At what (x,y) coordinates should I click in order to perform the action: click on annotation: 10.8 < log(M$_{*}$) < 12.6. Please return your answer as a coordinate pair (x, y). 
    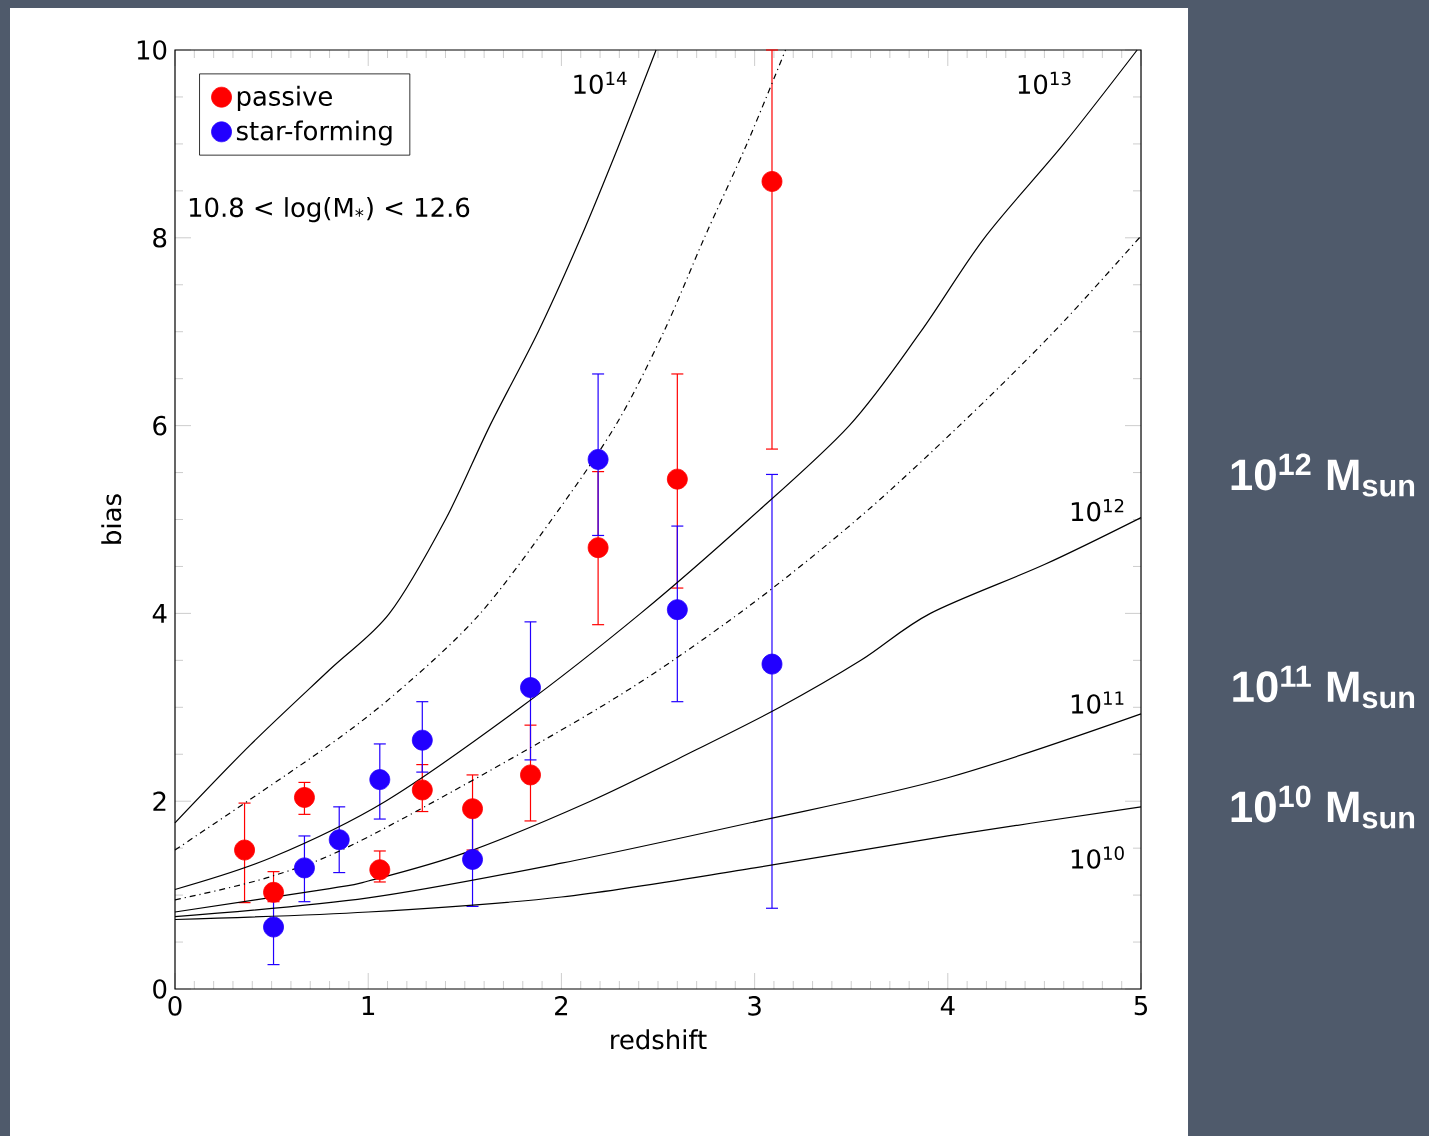
    Looking at the image, I should click on (329, 210).